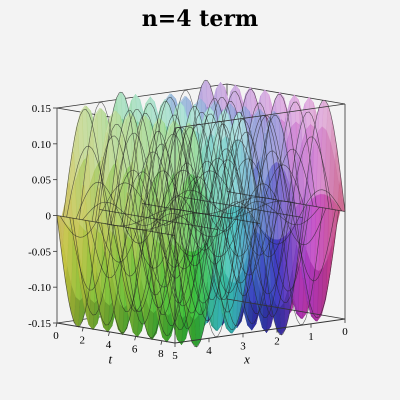 The height and width of the screenshot is (400, 400). Describe the element at coordinates (82, 340) in the screenshot. I see `t-tick-label: 2` at that location.